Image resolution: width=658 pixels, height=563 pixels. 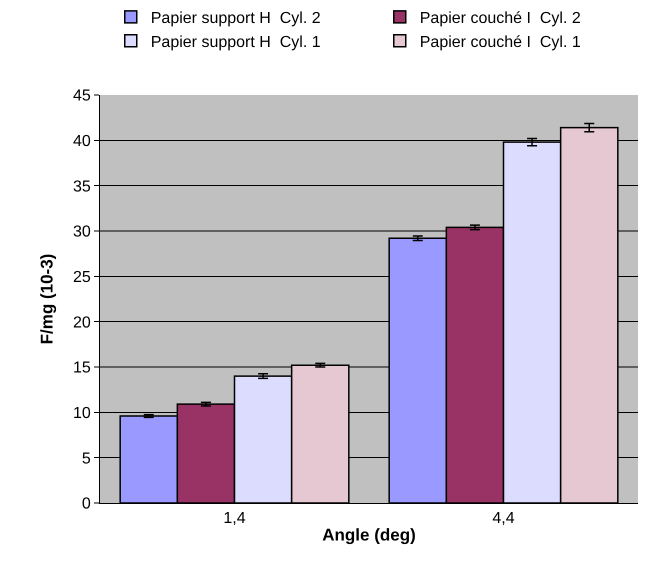 I want to click on legend-label: Papier couché I Cyl. 1, so click(x=500, y=42).